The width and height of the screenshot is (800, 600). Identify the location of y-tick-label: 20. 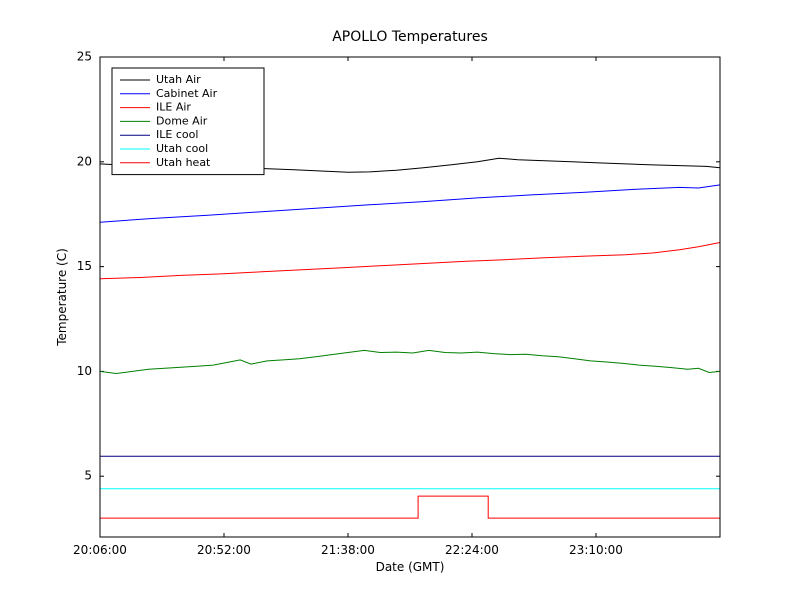
(84, 161).